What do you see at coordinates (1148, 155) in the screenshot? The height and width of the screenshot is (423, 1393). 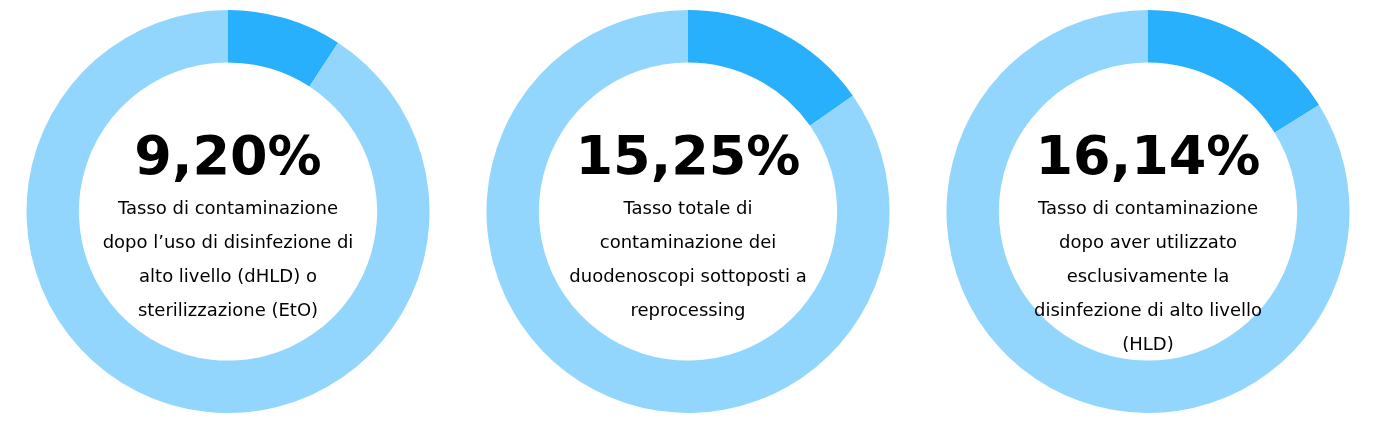 I see `data-label: 16,14%` at bounding box center [1148, 155].